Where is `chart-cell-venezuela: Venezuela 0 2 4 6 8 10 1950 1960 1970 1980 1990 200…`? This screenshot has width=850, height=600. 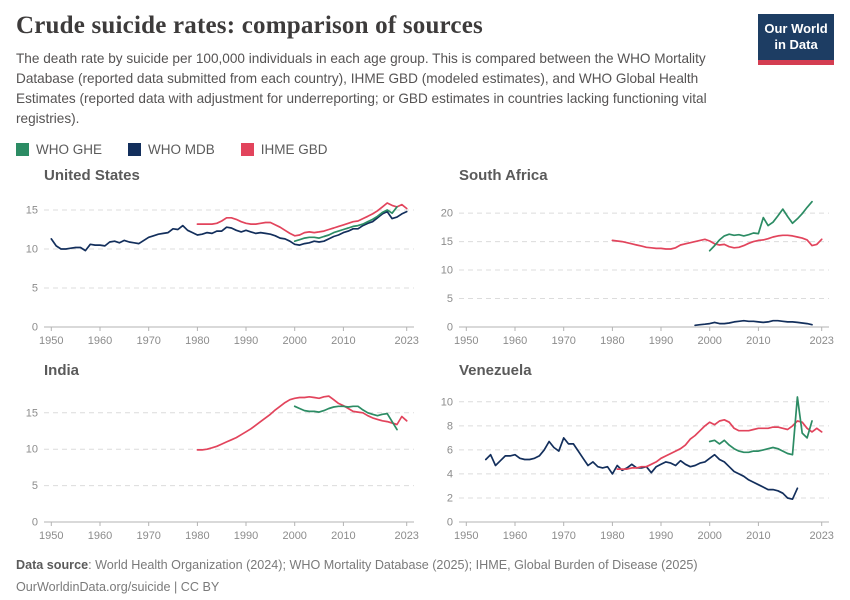 chart-cell-venezuela: Venezuela 0 2 4 6 8 10 1950 1960 1970 1980 1990 200… is located at coordinates (633, 452).